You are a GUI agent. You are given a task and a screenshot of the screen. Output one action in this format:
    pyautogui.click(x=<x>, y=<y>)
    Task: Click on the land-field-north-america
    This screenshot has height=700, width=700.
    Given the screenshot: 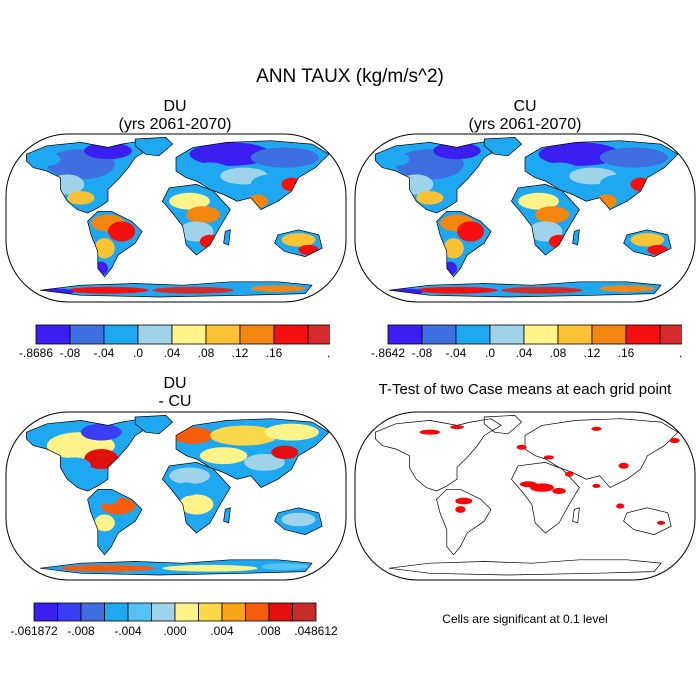 What is the action you would take?
    pyautogui.click(x=82, y=173)
    